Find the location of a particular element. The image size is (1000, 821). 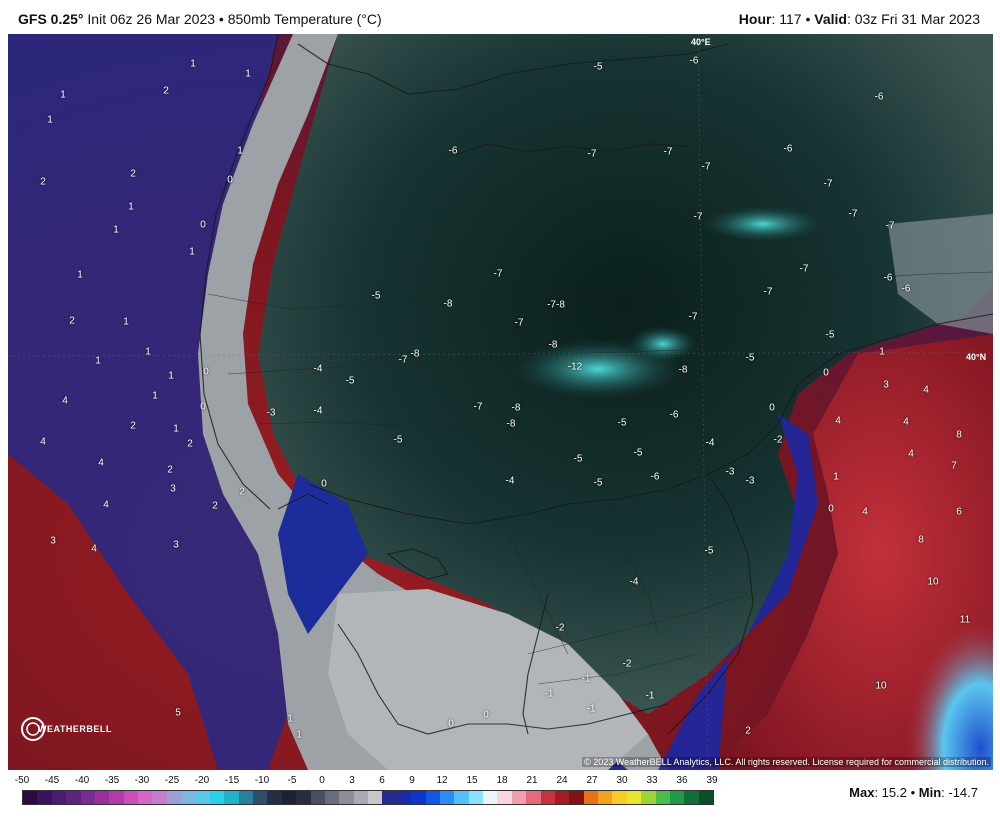

temperature-value: 7 is located at coordinates (954, 466).